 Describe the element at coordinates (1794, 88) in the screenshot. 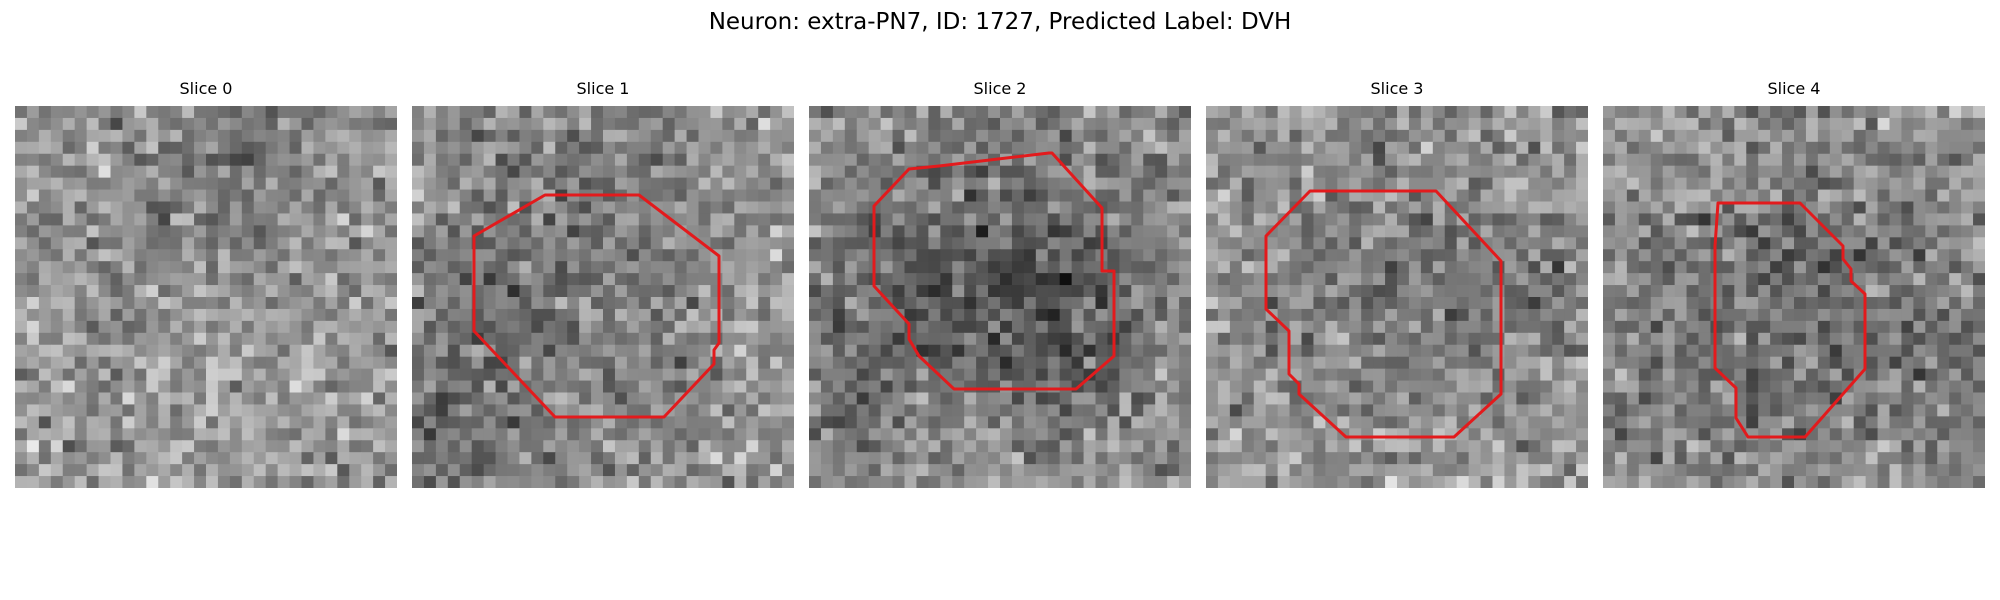

I see `slice-title: Slice 4` at that location.